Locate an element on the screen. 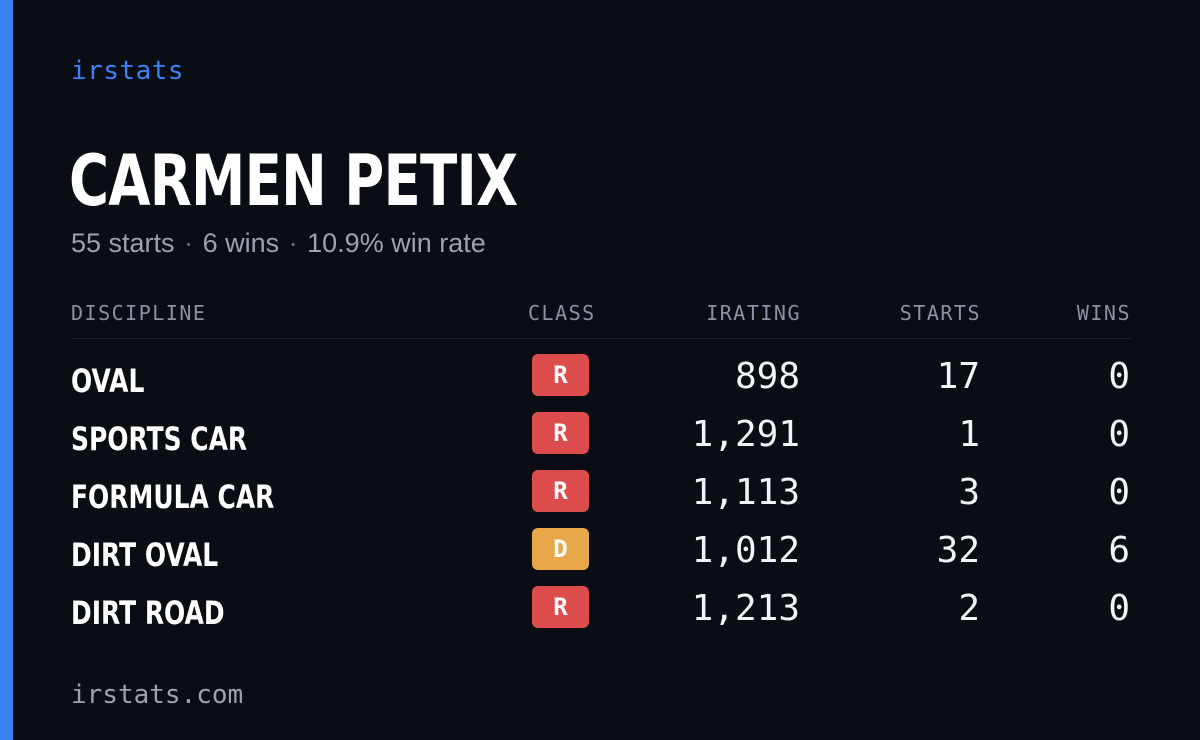  discipline-name: DIRT OVAL is located at coordinates (145, 555).